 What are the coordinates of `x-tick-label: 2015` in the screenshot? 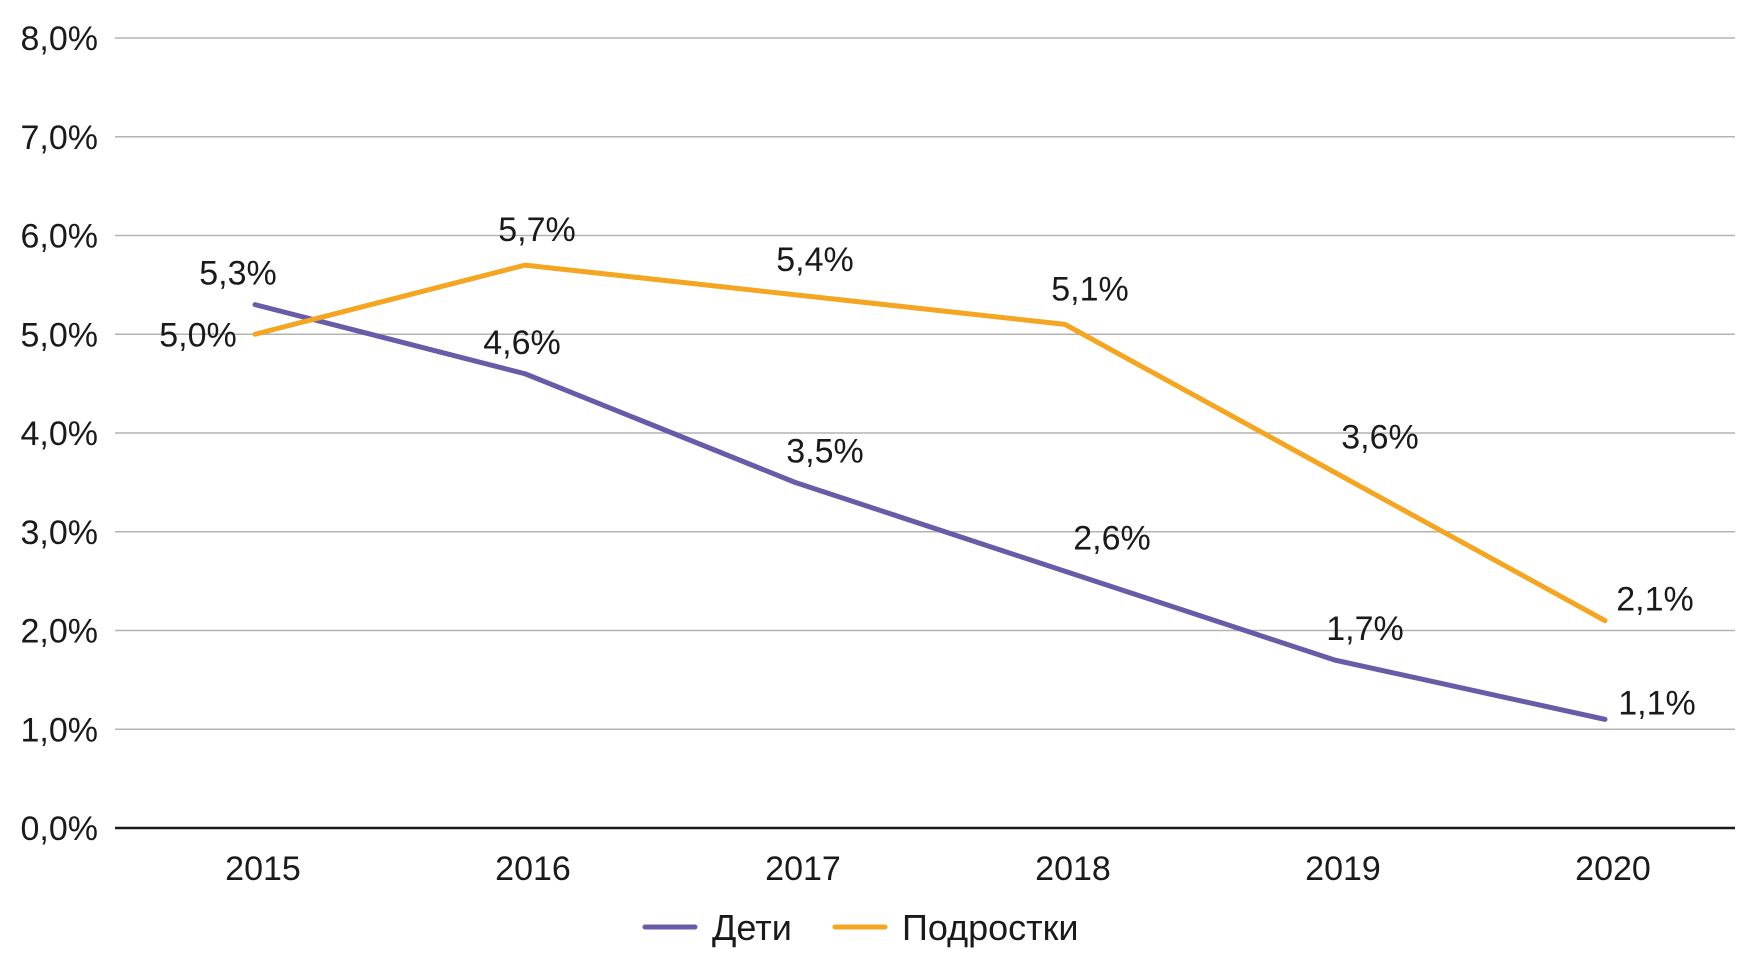 It's located at (263, 869).